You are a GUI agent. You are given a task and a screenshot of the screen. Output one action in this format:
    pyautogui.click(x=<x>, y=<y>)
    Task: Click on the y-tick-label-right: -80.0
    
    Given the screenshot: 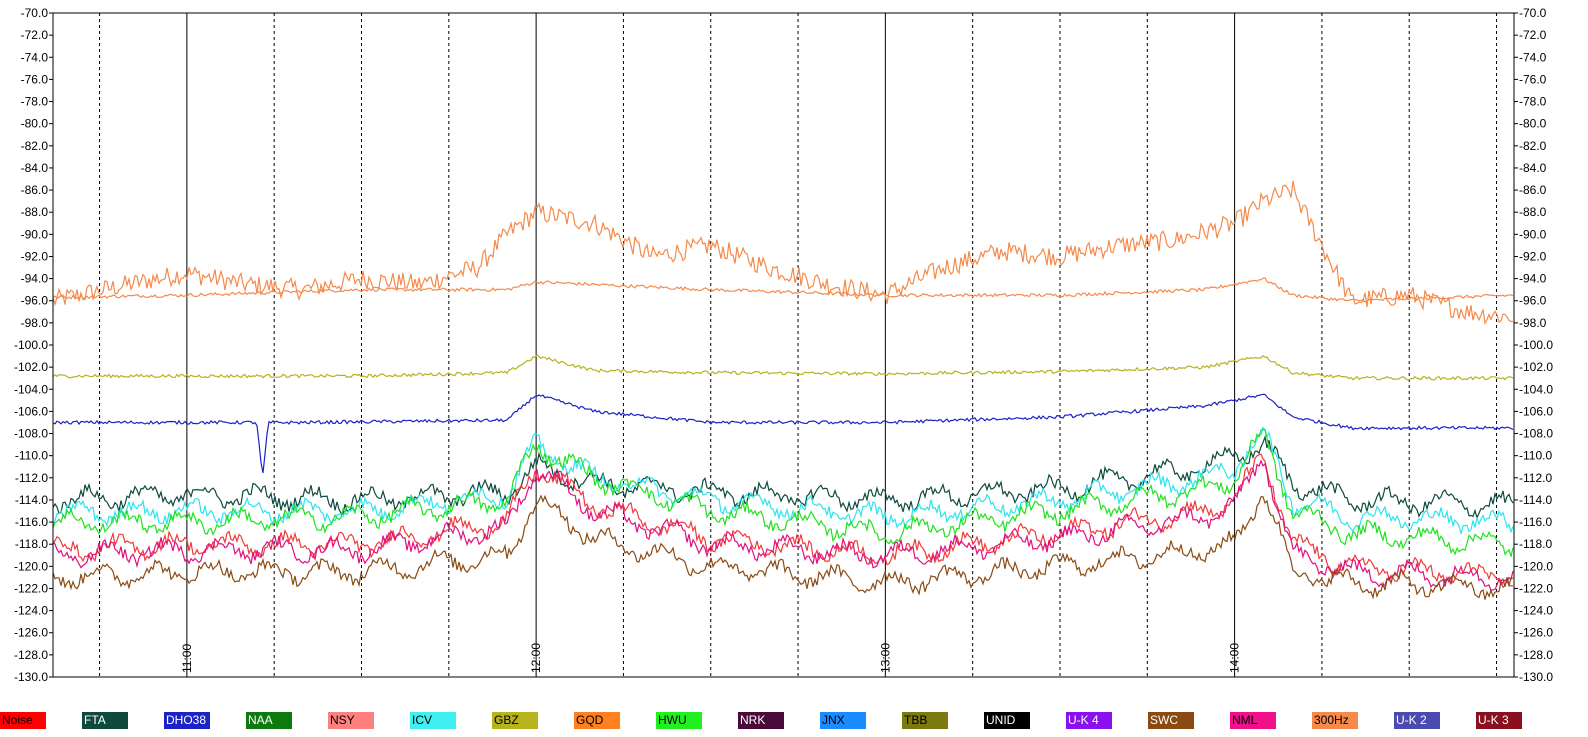 What is the action you would take?
    pyautogui.click(x=1533, y=124)
    